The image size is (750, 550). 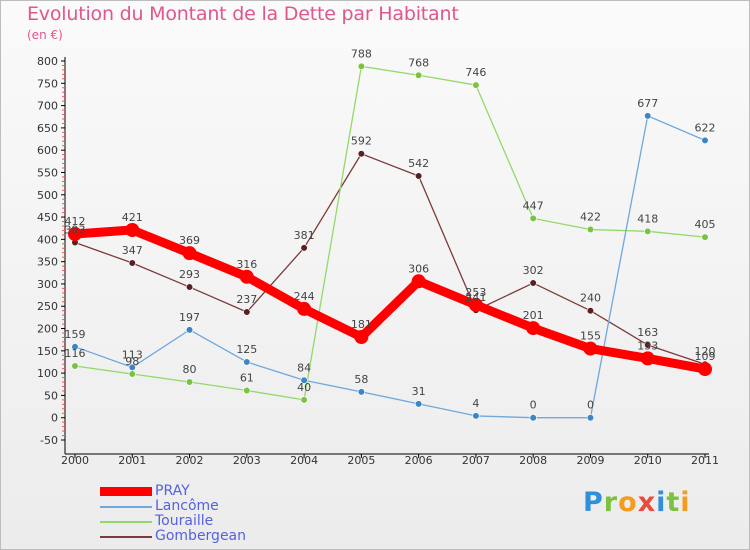 What do you see at coordinates (126, 537) in the screenshot?
I see `legend-swatch-gombergean` at bounding box center [126, 537].